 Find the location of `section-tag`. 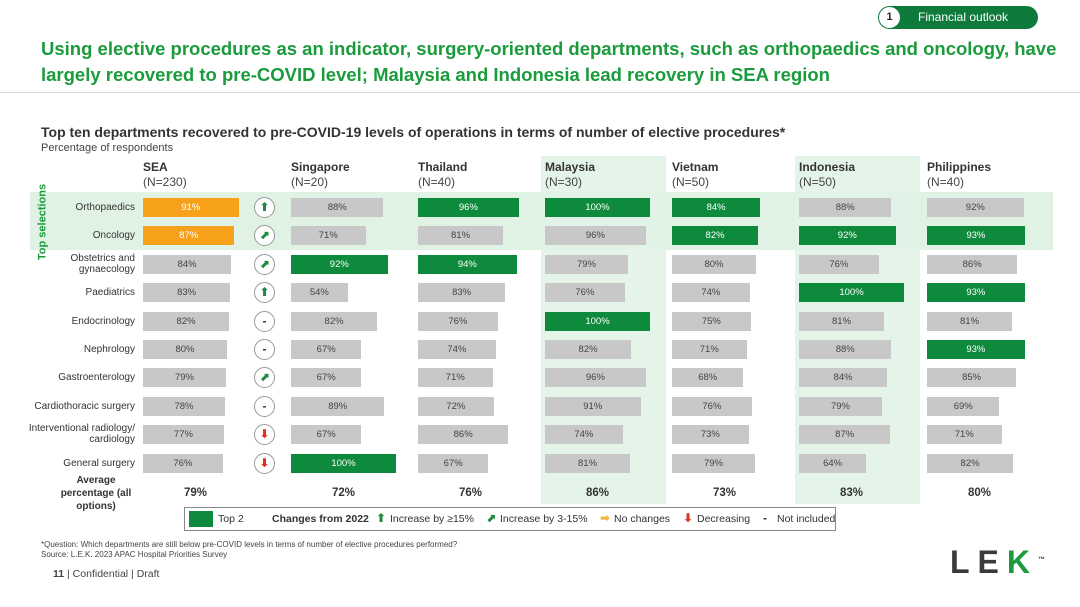

section-tag is located at coordinates (958, 17).